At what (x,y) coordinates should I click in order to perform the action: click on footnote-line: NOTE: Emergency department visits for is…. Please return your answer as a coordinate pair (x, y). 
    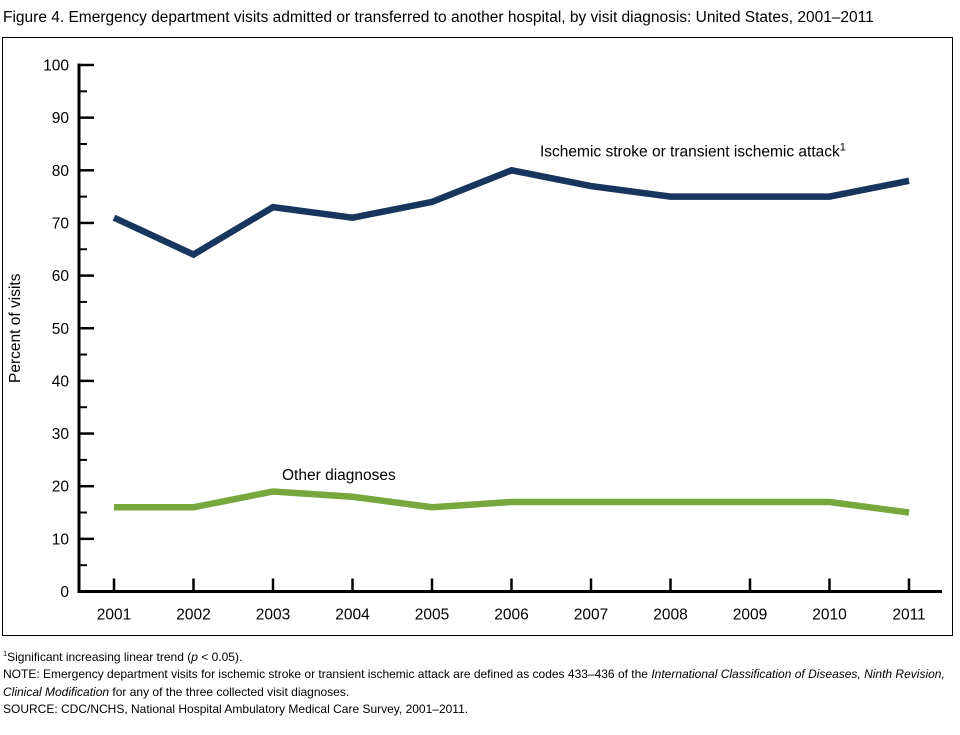
    Looking at the image, I should click on (474, 683).